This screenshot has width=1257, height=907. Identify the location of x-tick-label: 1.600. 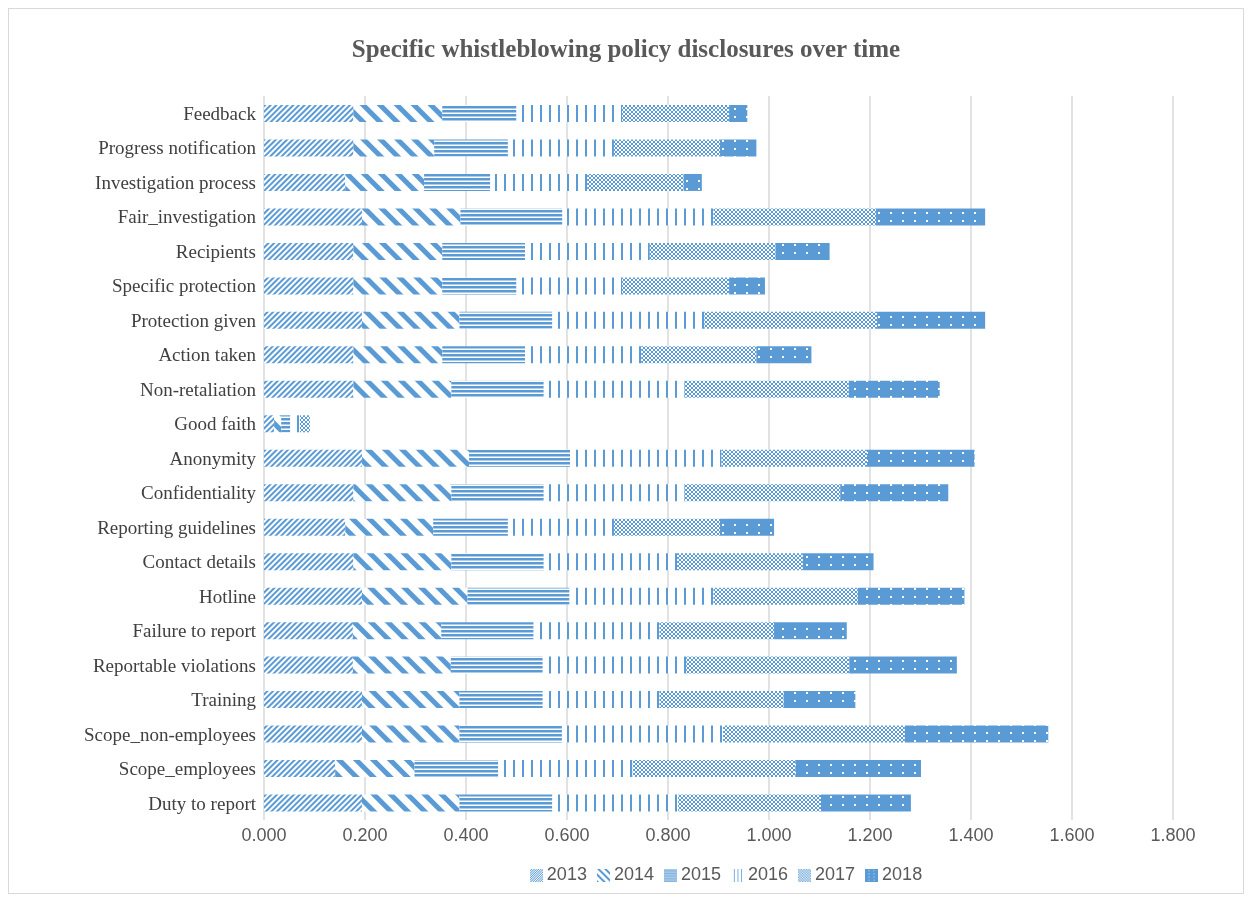
(1072, 834).